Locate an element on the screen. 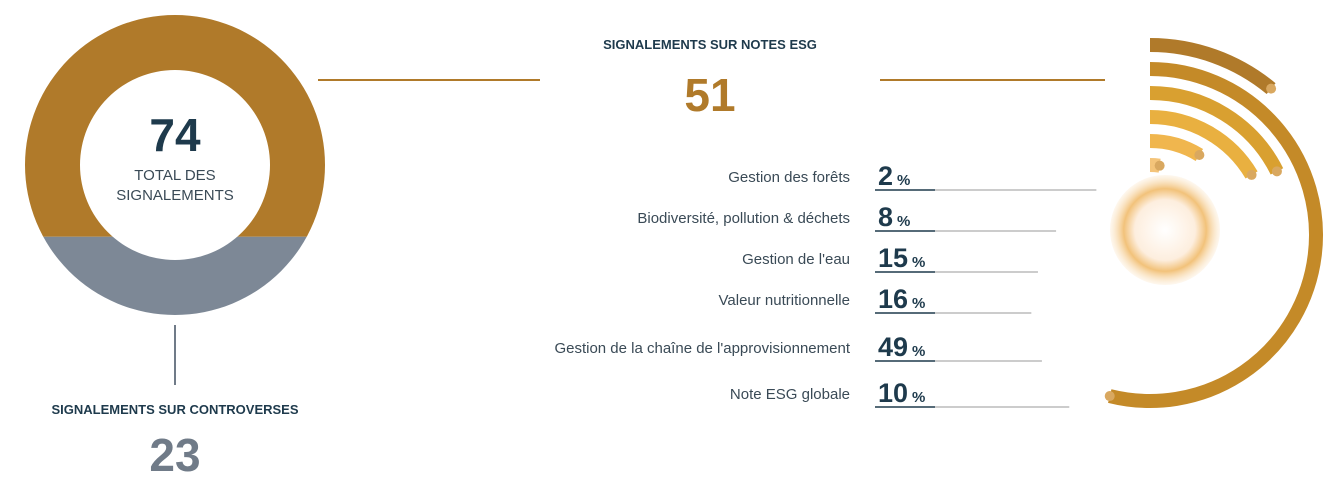 This screenshot has width=1327, height=481. item-value: 15% is located at coordinates (901, 260).